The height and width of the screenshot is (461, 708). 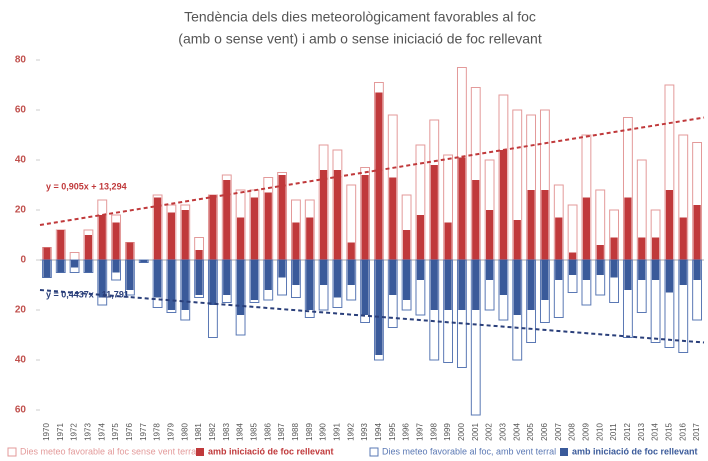 What do you see at coordinates (267, 432) in the screenshot?
I see `x-tick-label: 1986` at bounding box center [267, 432].